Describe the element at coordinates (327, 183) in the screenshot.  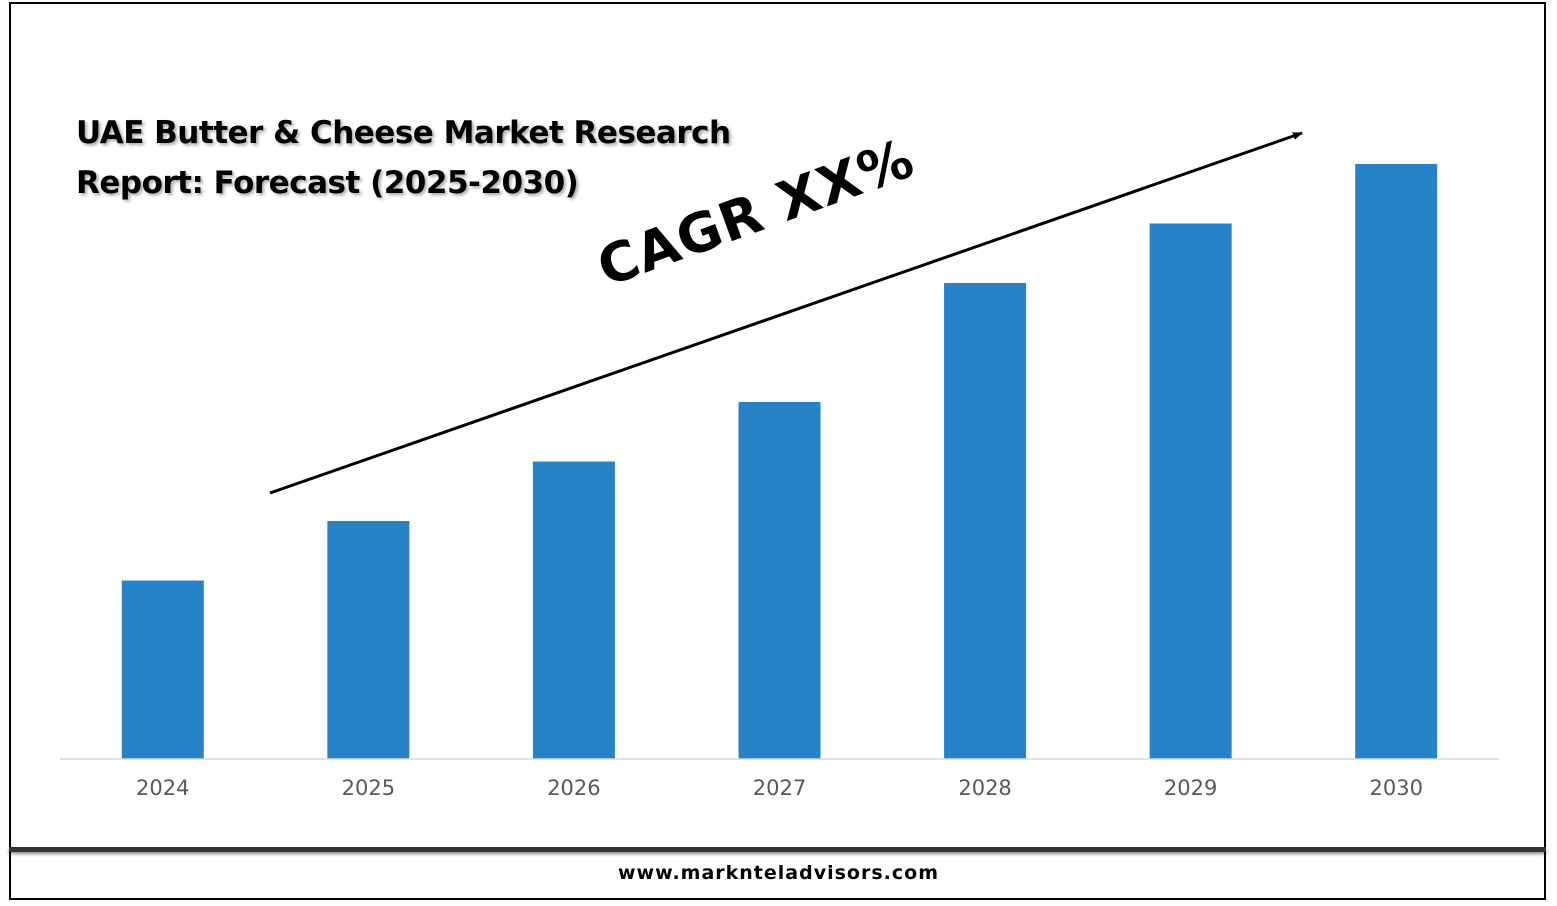
I see `chart-title-line-2: Report: Forecast (2025-2030)` at that location.